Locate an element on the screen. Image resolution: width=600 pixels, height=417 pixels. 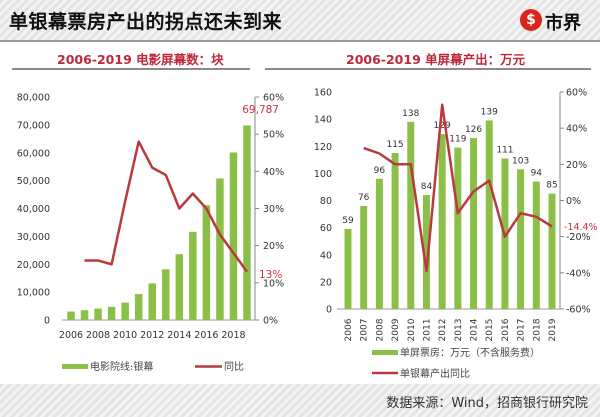
logo-glyph: $ is located at coordinates (531, 20).